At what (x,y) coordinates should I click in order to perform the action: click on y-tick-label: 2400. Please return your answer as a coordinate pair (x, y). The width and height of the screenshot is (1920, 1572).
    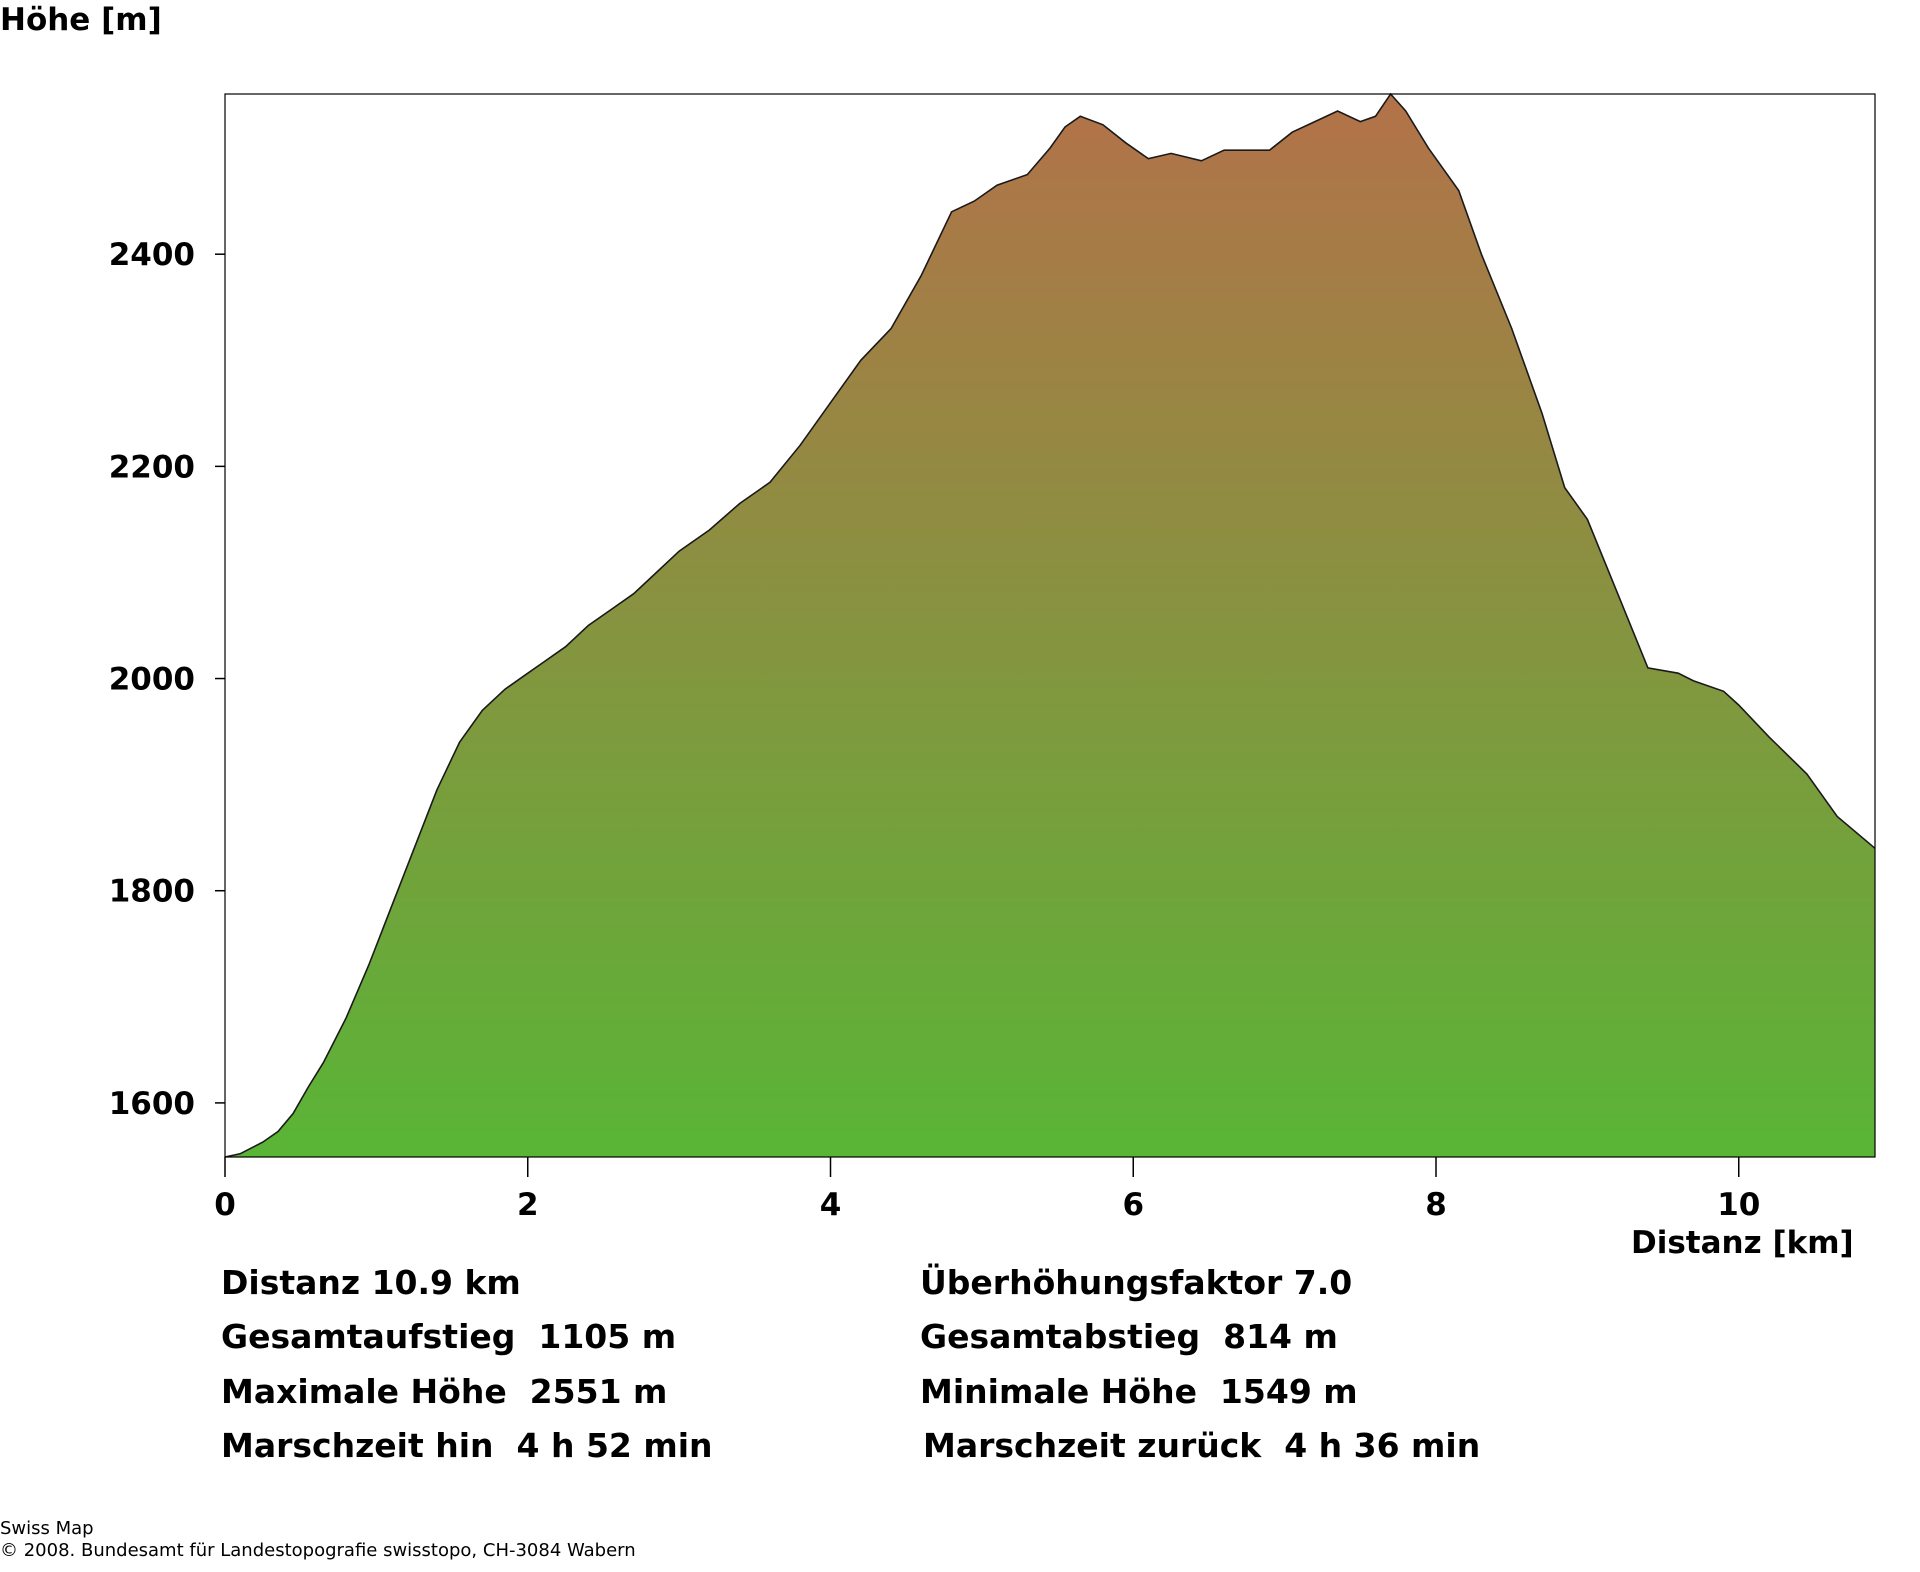
    Looking at the image, I should click on (152, 255).